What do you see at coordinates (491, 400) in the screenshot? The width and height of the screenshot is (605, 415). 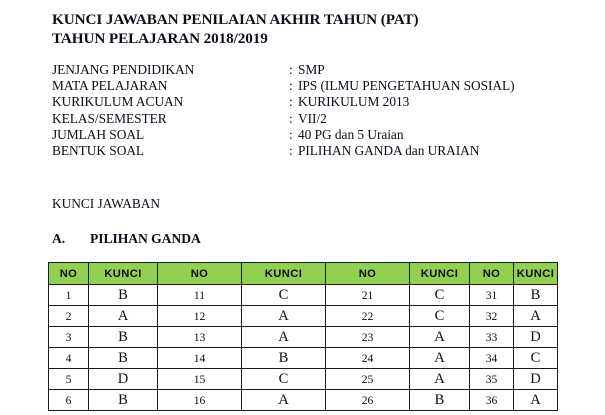 I see `cell-question-number: 36` at bounding box center [491, 400].